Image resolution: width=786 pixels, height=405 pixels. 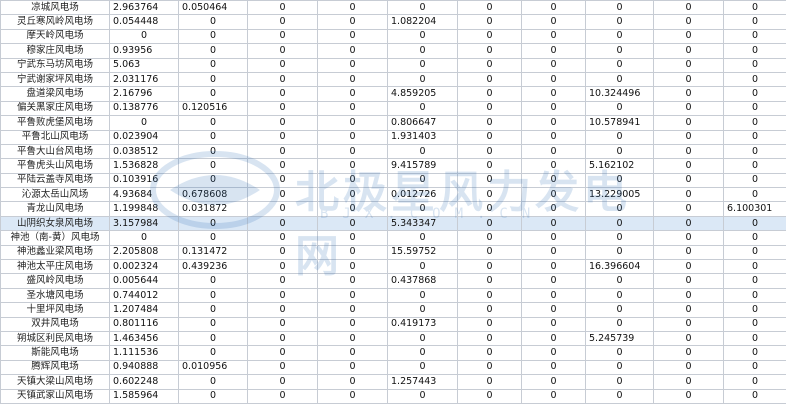 I want to click on cell-c2: 5.063, so click(x=144, y=65).